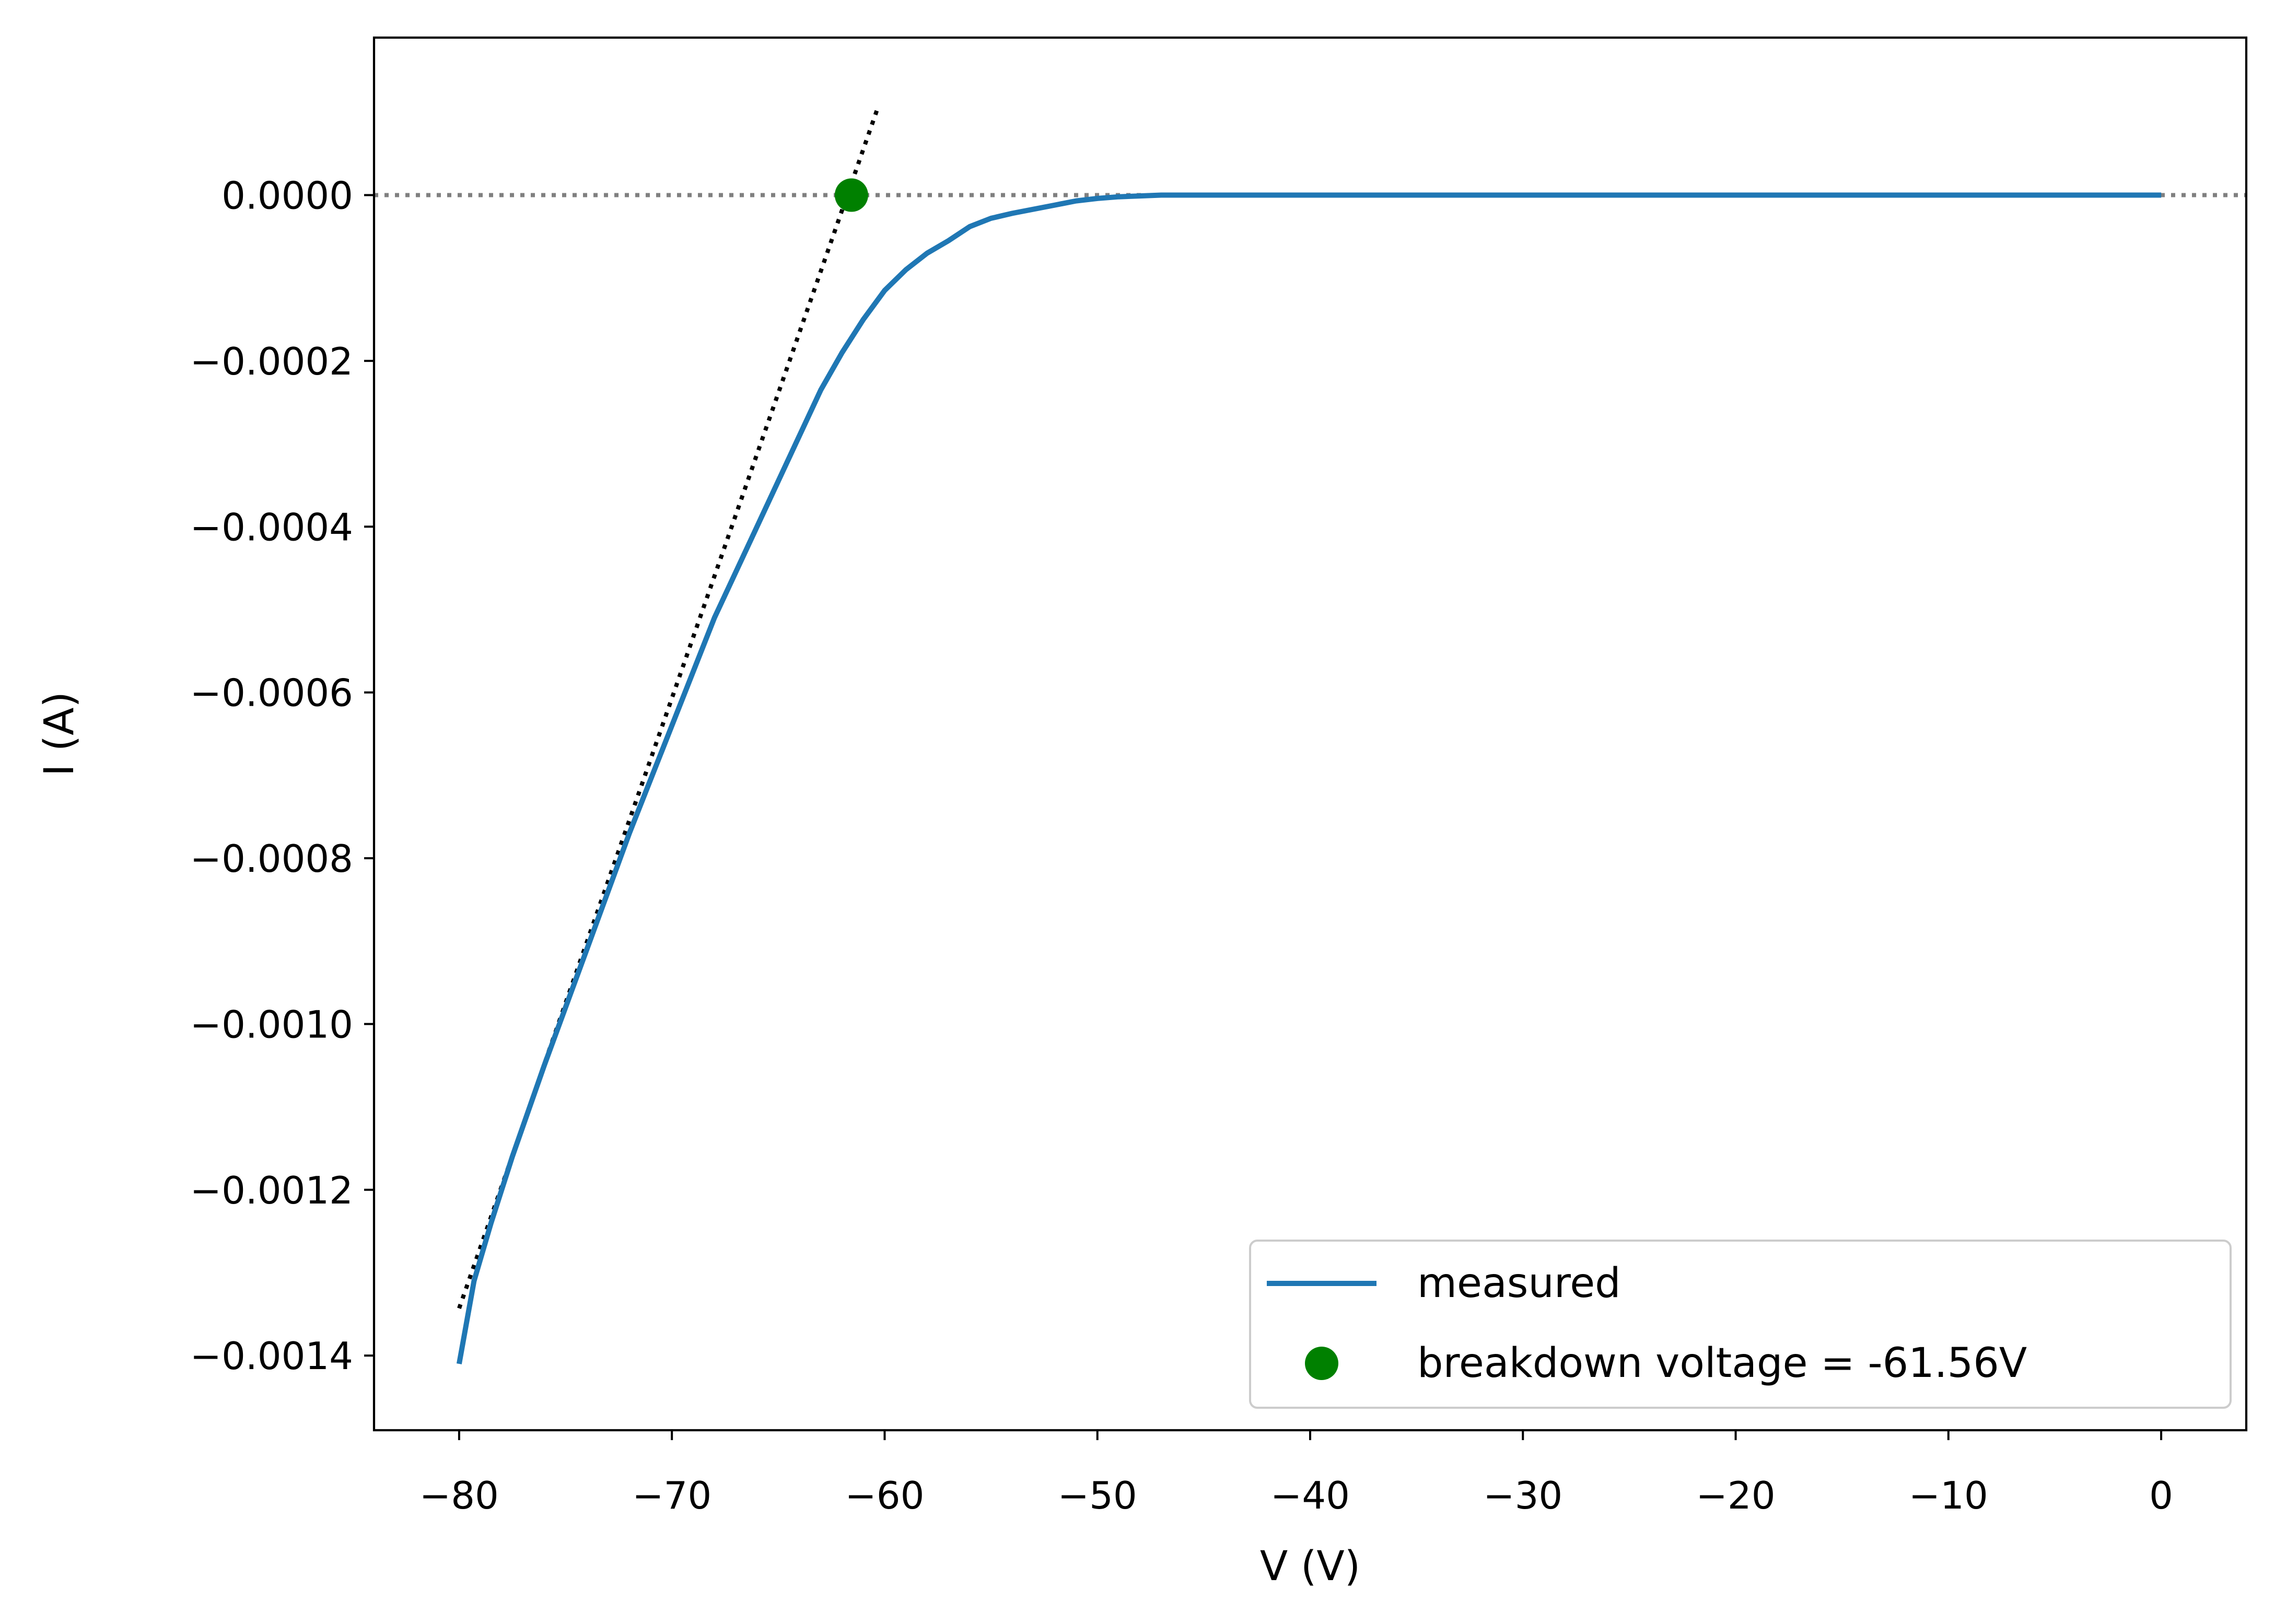 Image resolution: width=2275 pixels, height=1624 pixels. I want to click on breakdown-point-marker, so click(851, 195).